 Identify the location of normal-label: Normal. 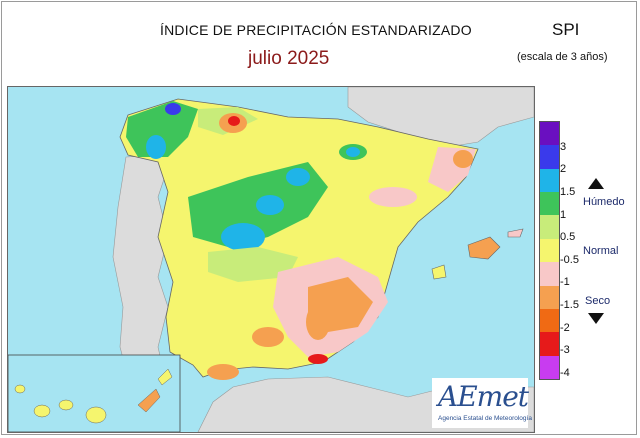
(601, 251).